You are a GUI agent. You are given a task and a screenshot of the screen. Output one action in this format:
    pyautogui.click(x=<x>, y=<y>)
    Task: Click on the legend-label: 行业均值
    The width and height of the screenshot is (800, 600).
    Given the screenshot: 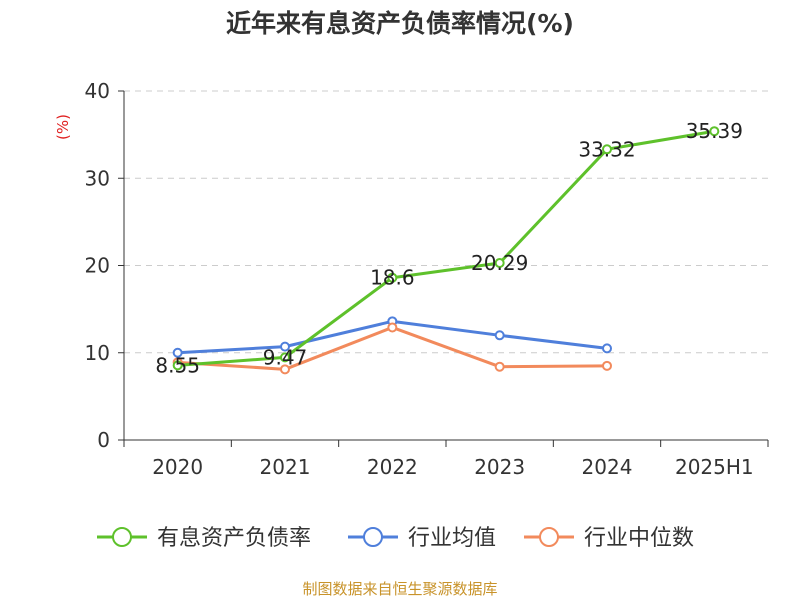 What is the action you would take?
    pyautogui.click(x=452, y=538)
    